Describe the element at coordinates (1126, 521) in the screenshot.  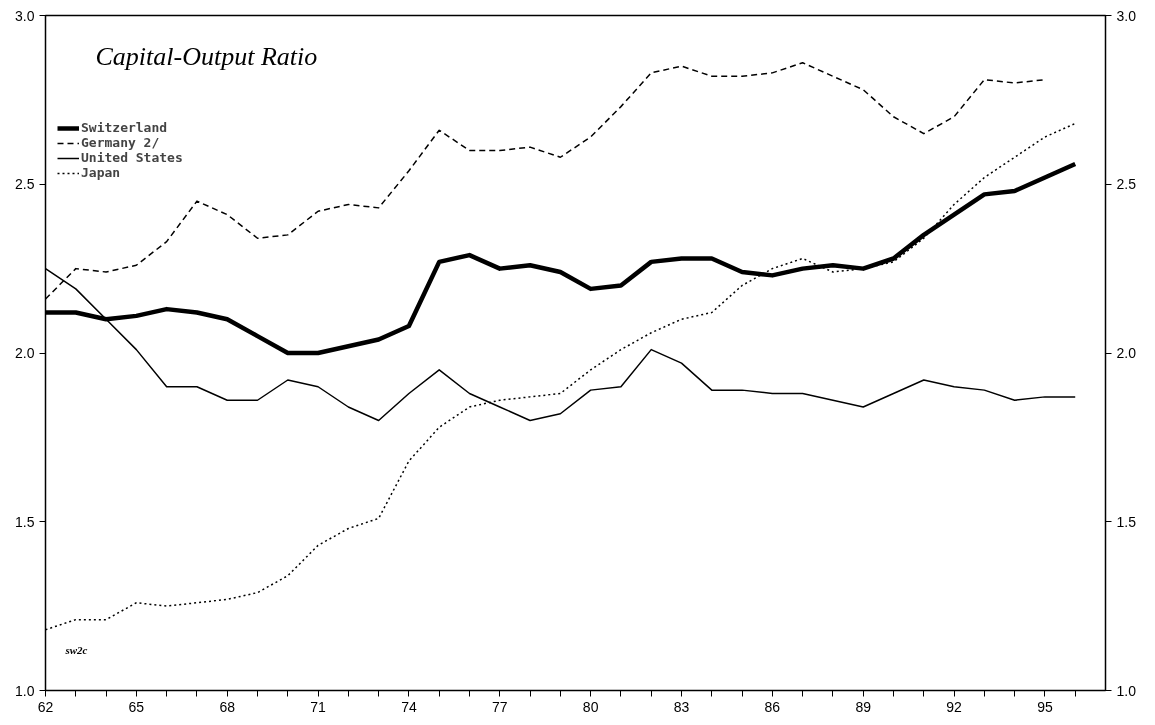
I see `y2-tick-label: 1.5` at that location.